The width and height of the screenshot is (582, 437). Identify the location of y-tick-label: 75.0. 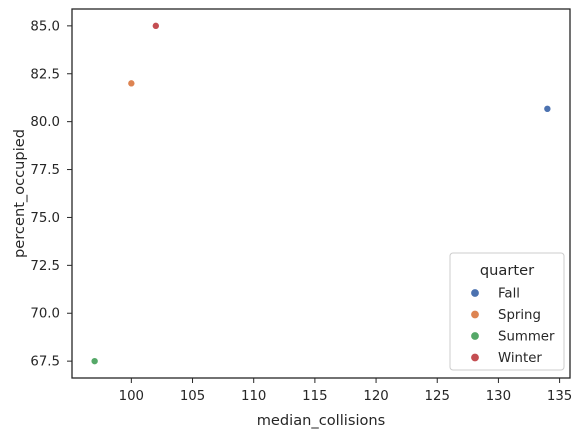
(45, 218).